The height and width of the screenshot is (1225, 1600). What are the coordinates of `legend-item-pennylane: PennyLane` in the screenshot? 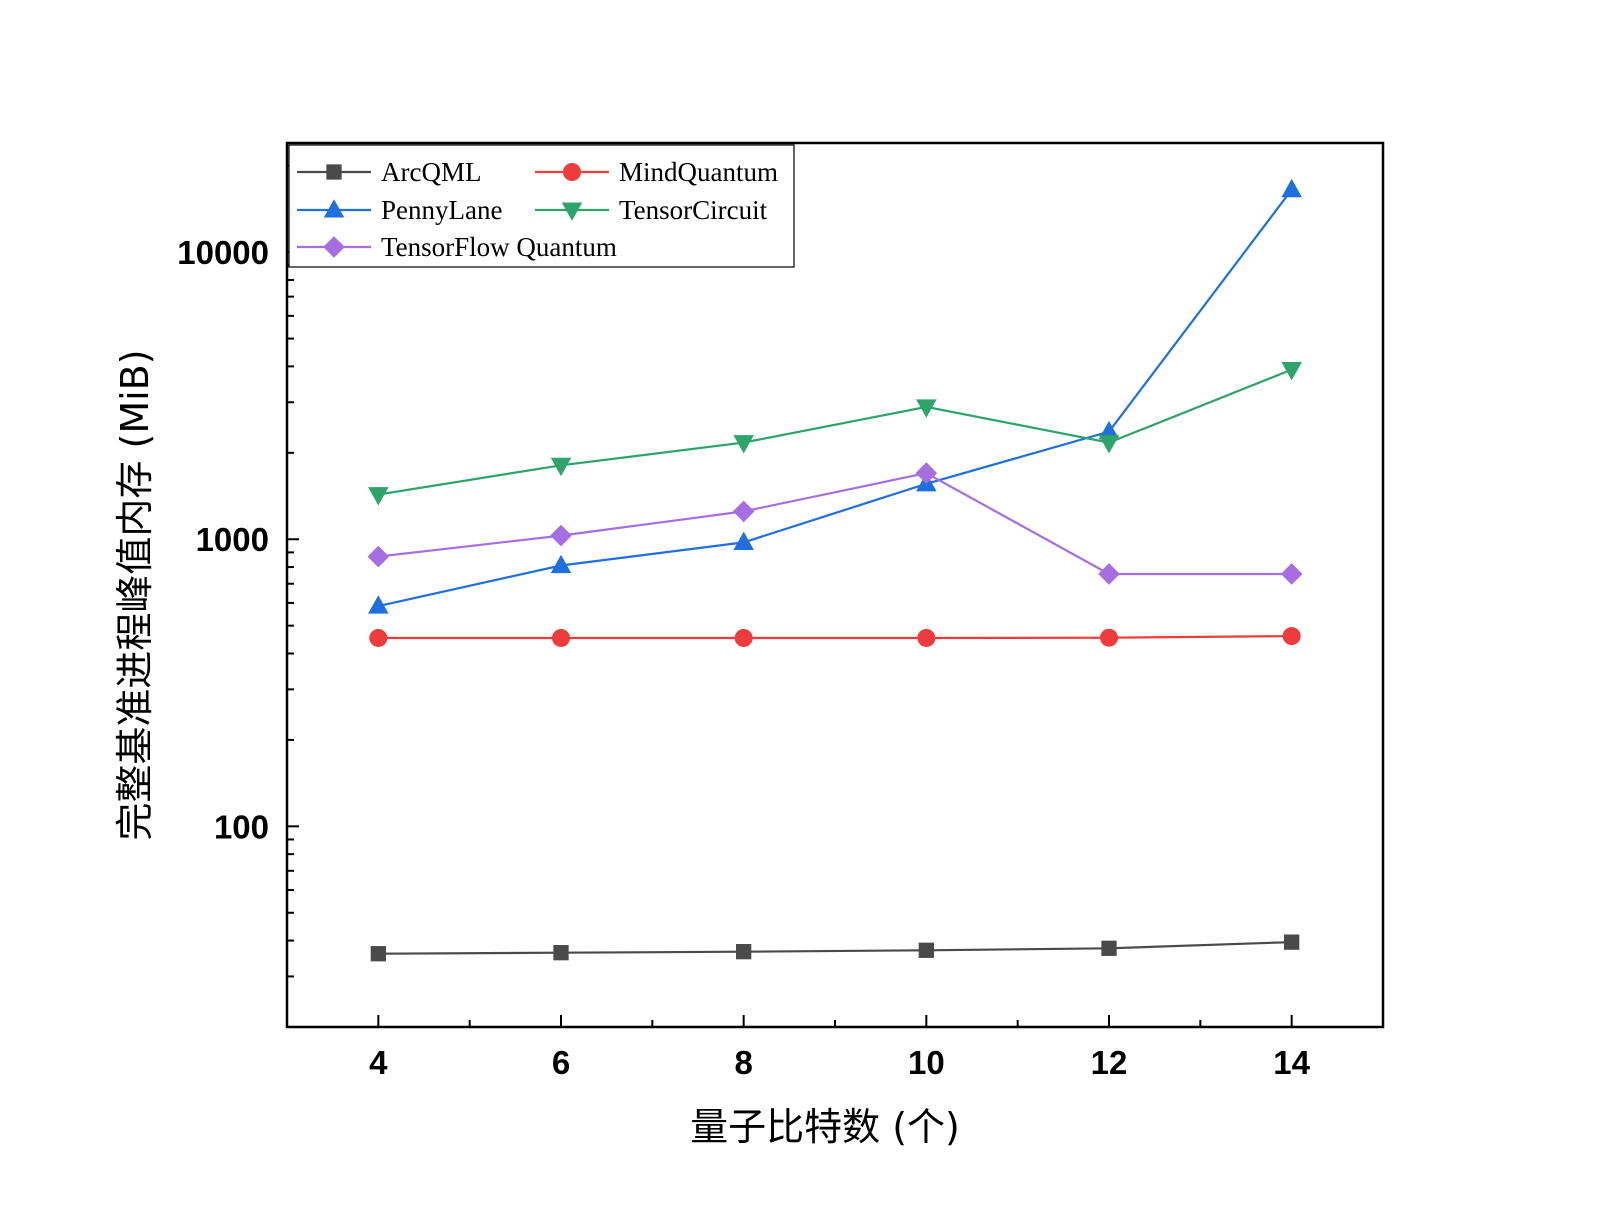 It's located at (399, 210).